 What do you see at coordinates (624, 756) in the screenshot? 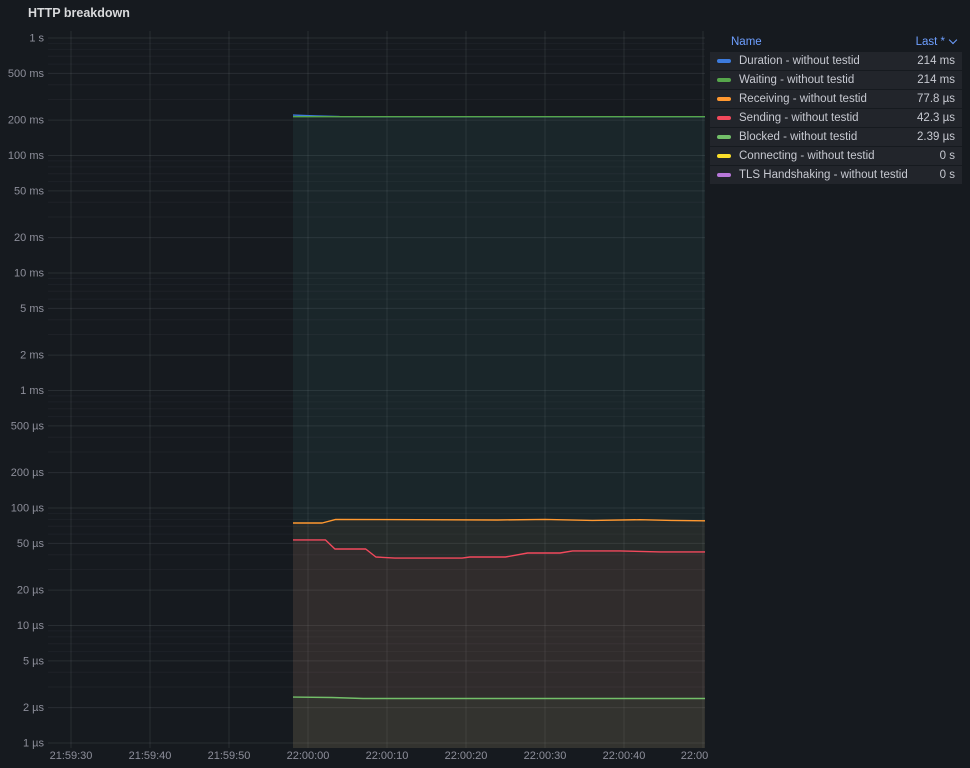
I see `x-axis-tick-label: 22:00:40` at bounding box center [624, 756].